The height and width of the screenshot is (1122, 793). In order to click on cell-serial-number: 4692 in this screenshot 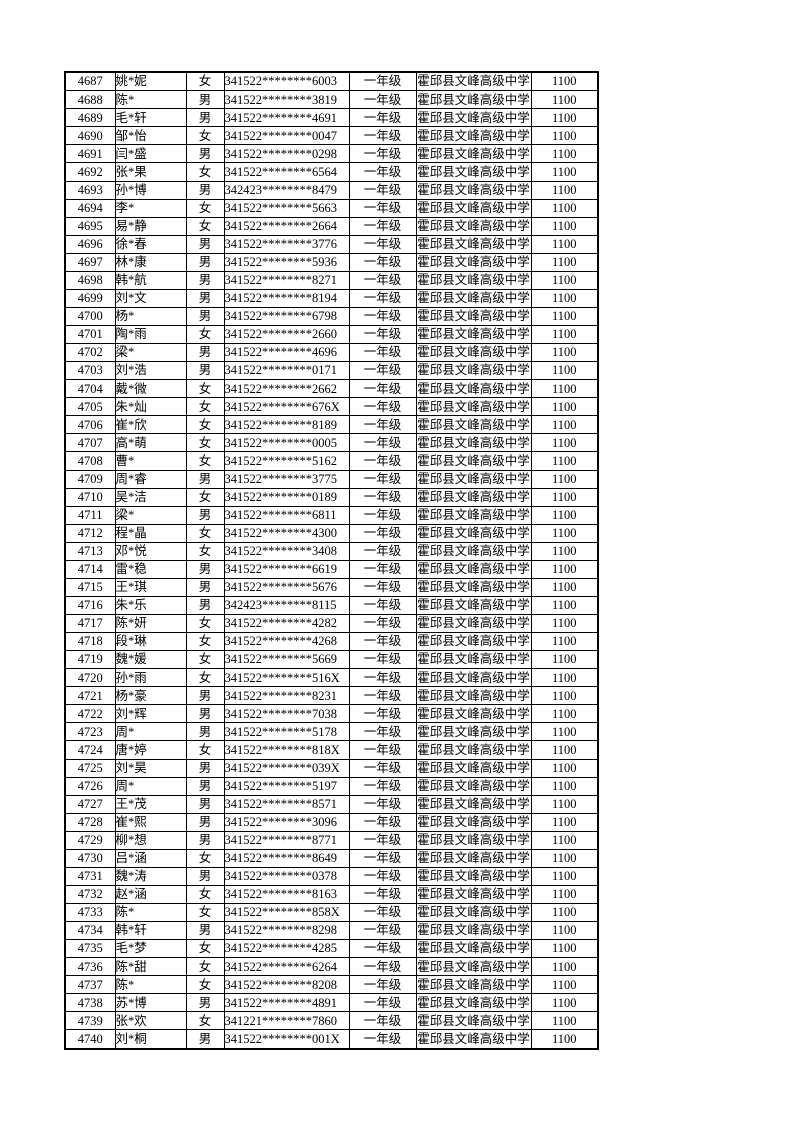, I will do `click(90, 172)`.